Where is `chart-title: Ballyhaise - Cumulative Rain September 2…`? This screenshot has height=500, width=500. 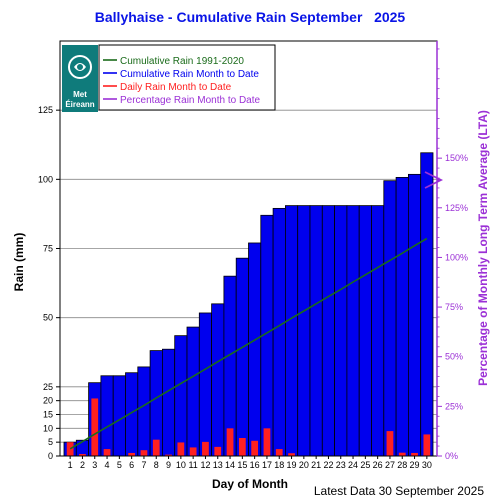 chart-title: Ballyhaise - Cumulative Rain September 2… is located at coordinates (250, 17).